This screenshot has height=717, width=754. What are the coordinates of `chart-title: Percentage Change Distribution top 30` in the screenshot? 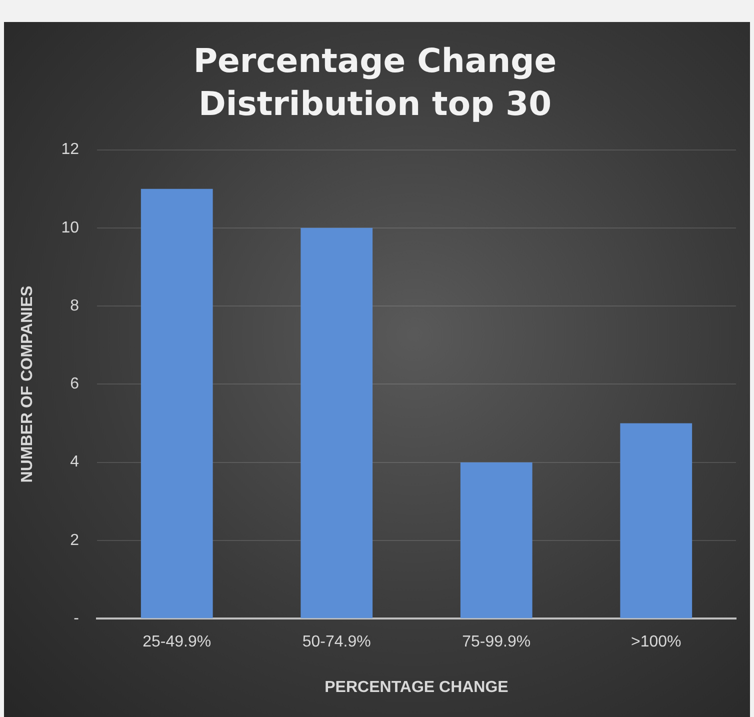 It's located at (375, 82).